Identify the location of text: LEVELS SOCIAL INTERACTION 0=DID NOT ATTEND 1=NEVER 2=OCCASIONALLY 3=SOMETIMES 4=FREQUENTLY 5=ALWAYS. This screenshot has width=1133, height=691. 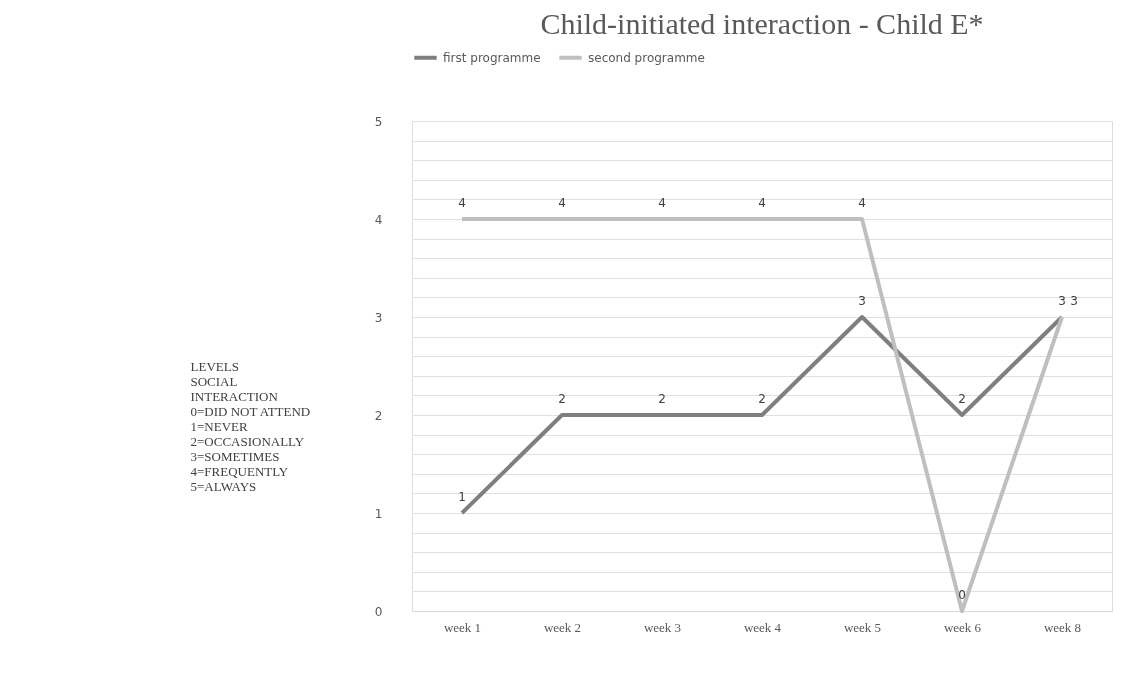
(250, 426).